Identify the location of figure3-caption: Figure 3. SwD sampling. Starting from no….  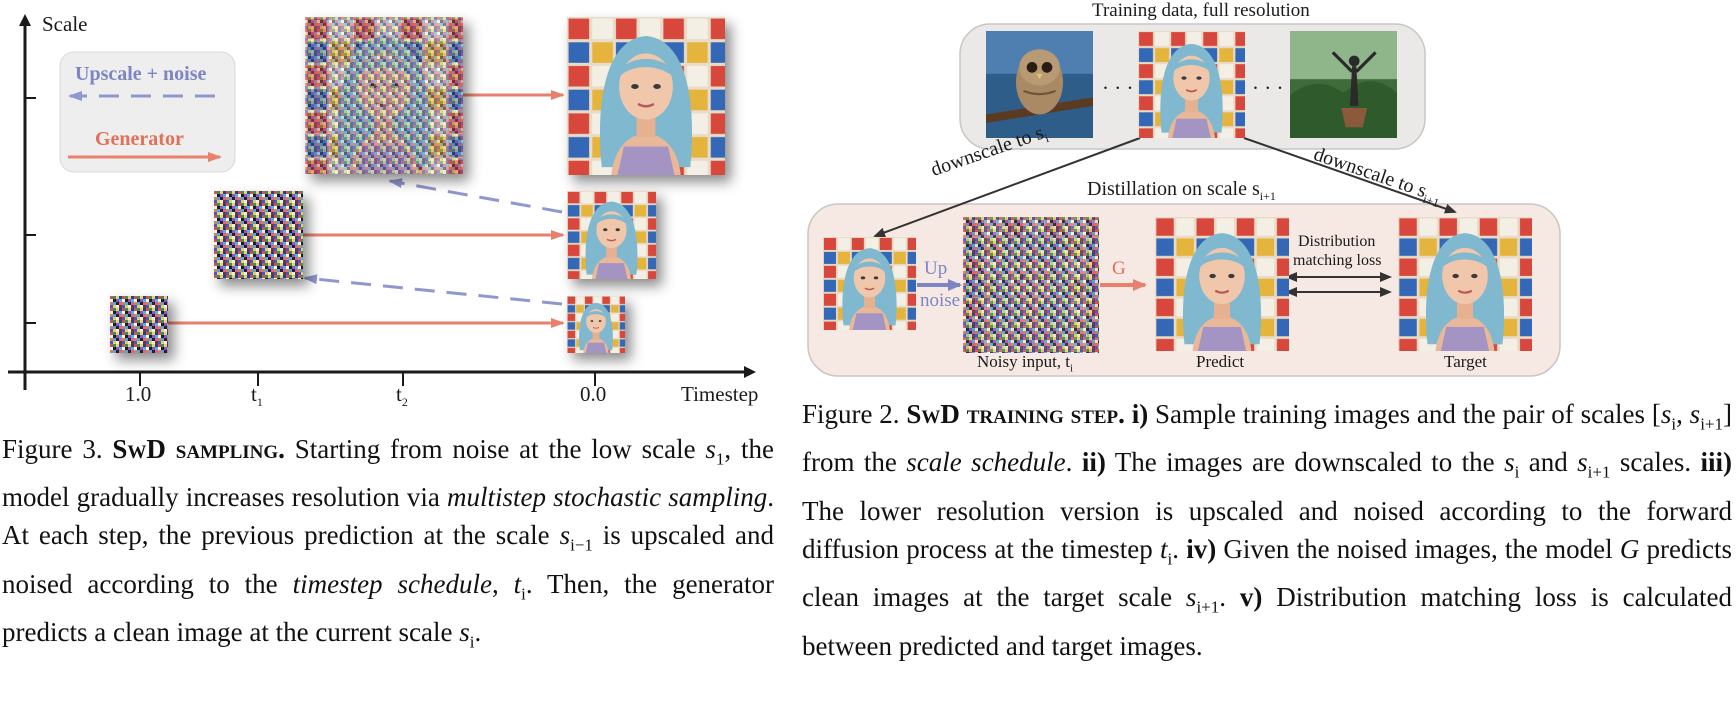
(388, 543).